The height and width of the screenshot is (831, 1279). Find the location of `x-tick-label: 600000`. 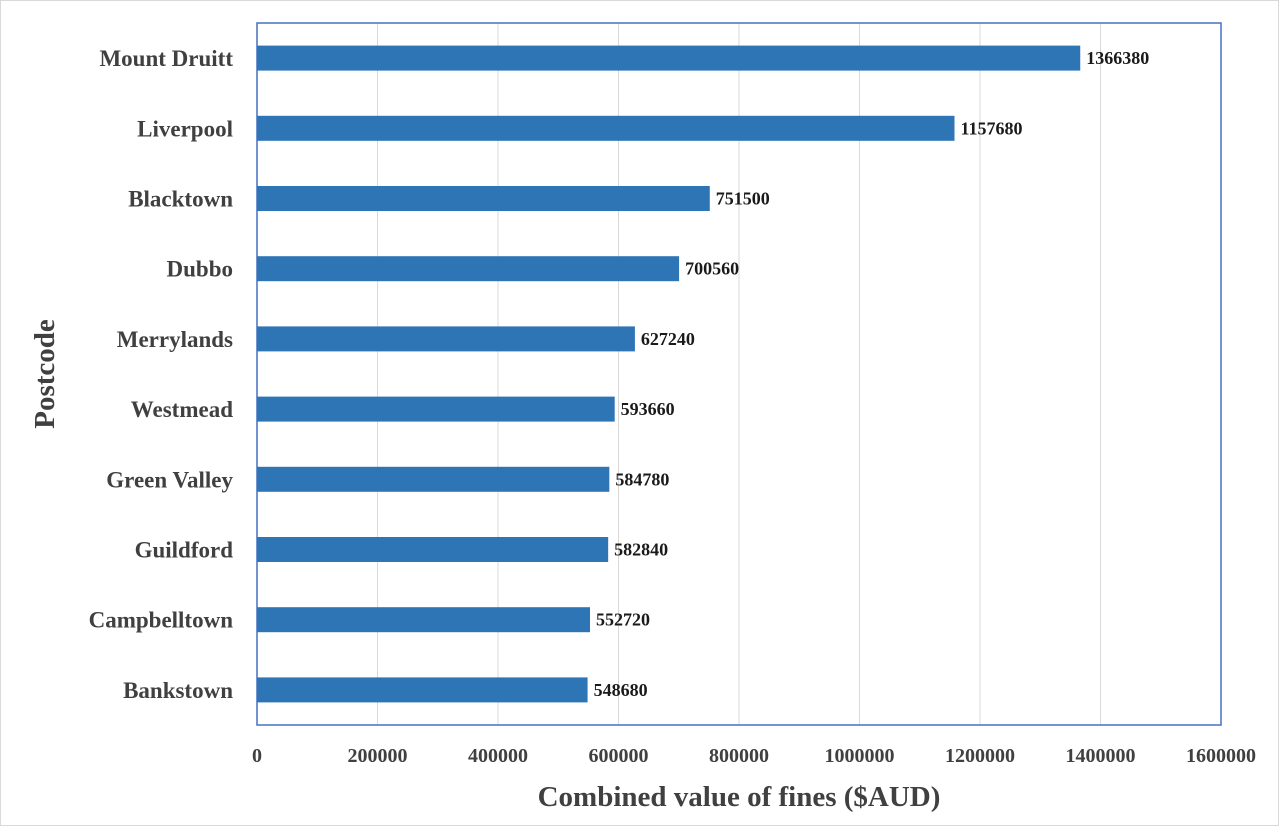

x-tick-label: 600000 is located at coordinates (619, 756).